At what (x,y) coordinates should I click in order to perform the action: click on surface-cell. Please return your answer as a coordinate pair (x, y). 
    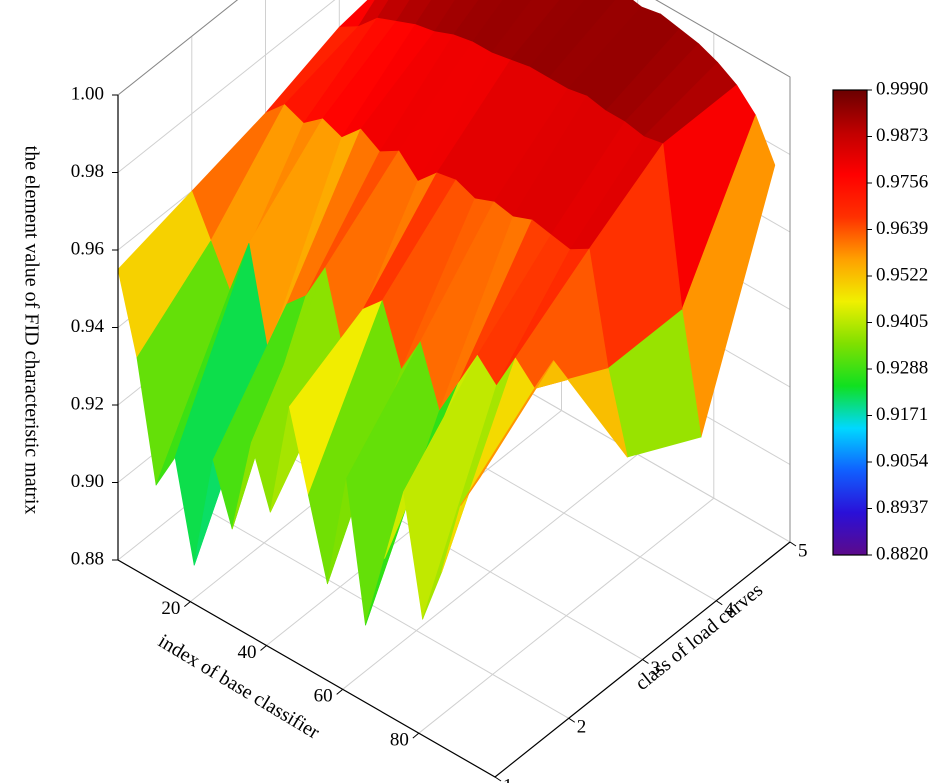
    Looking at the image, I should click on (507, 433).